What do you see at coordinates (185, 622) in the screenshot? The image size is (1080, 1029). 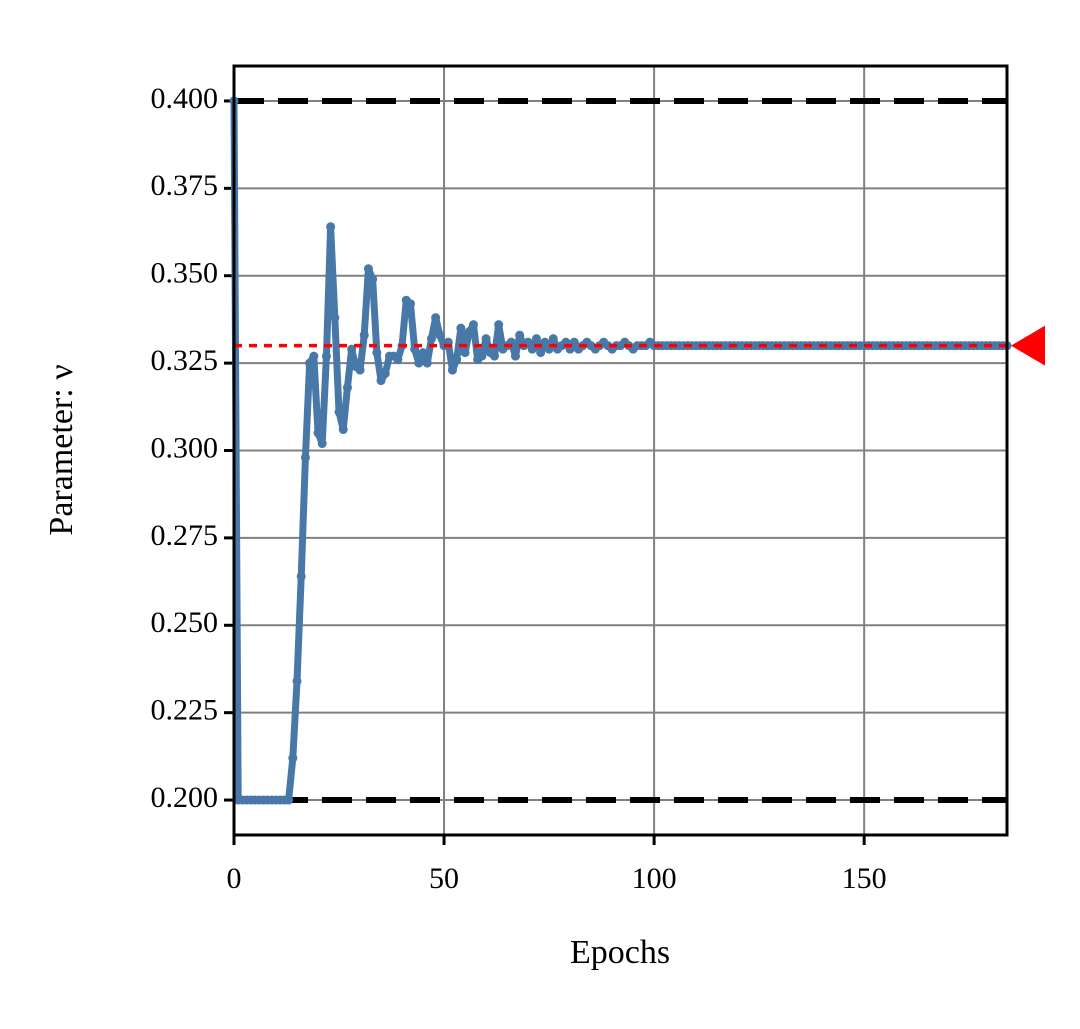 I see `y-tick-label: 0.250` at bounding box center [185, 622].